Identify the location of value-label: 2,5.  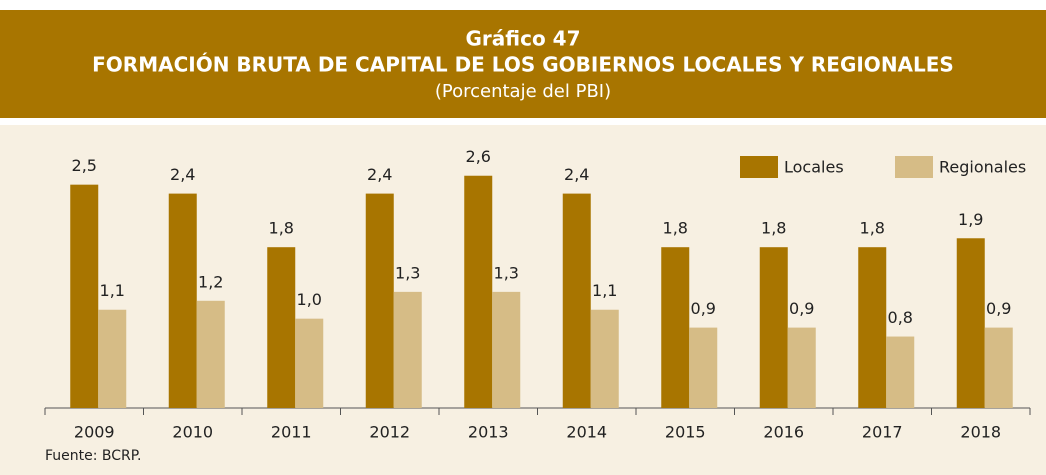
(84, 165).